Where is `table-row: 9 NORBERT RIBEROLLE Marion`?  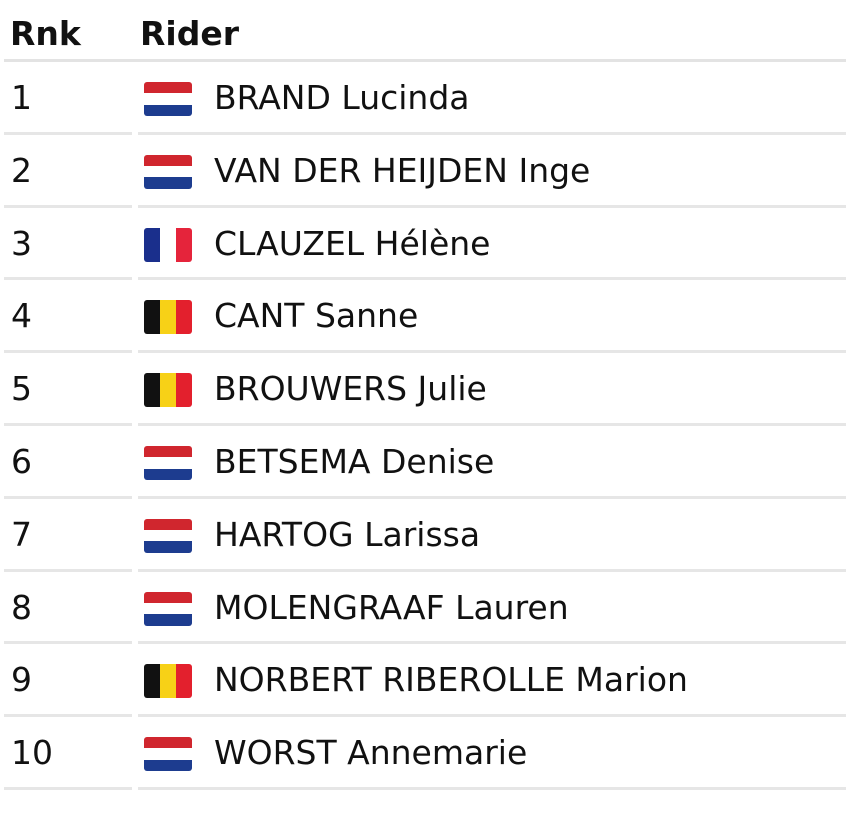 table-row: 9 NORBERT RIBEROLLE Marion is located at coordinates (425, 681).